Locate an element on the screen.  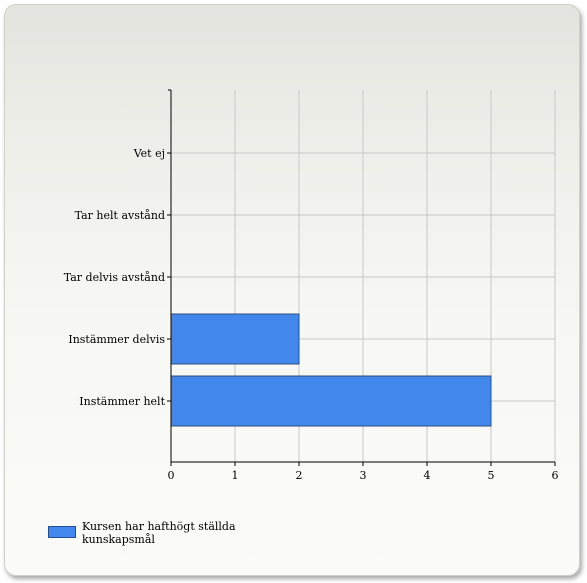
x-tick-label: 0 is located at coordinates (171, 475).